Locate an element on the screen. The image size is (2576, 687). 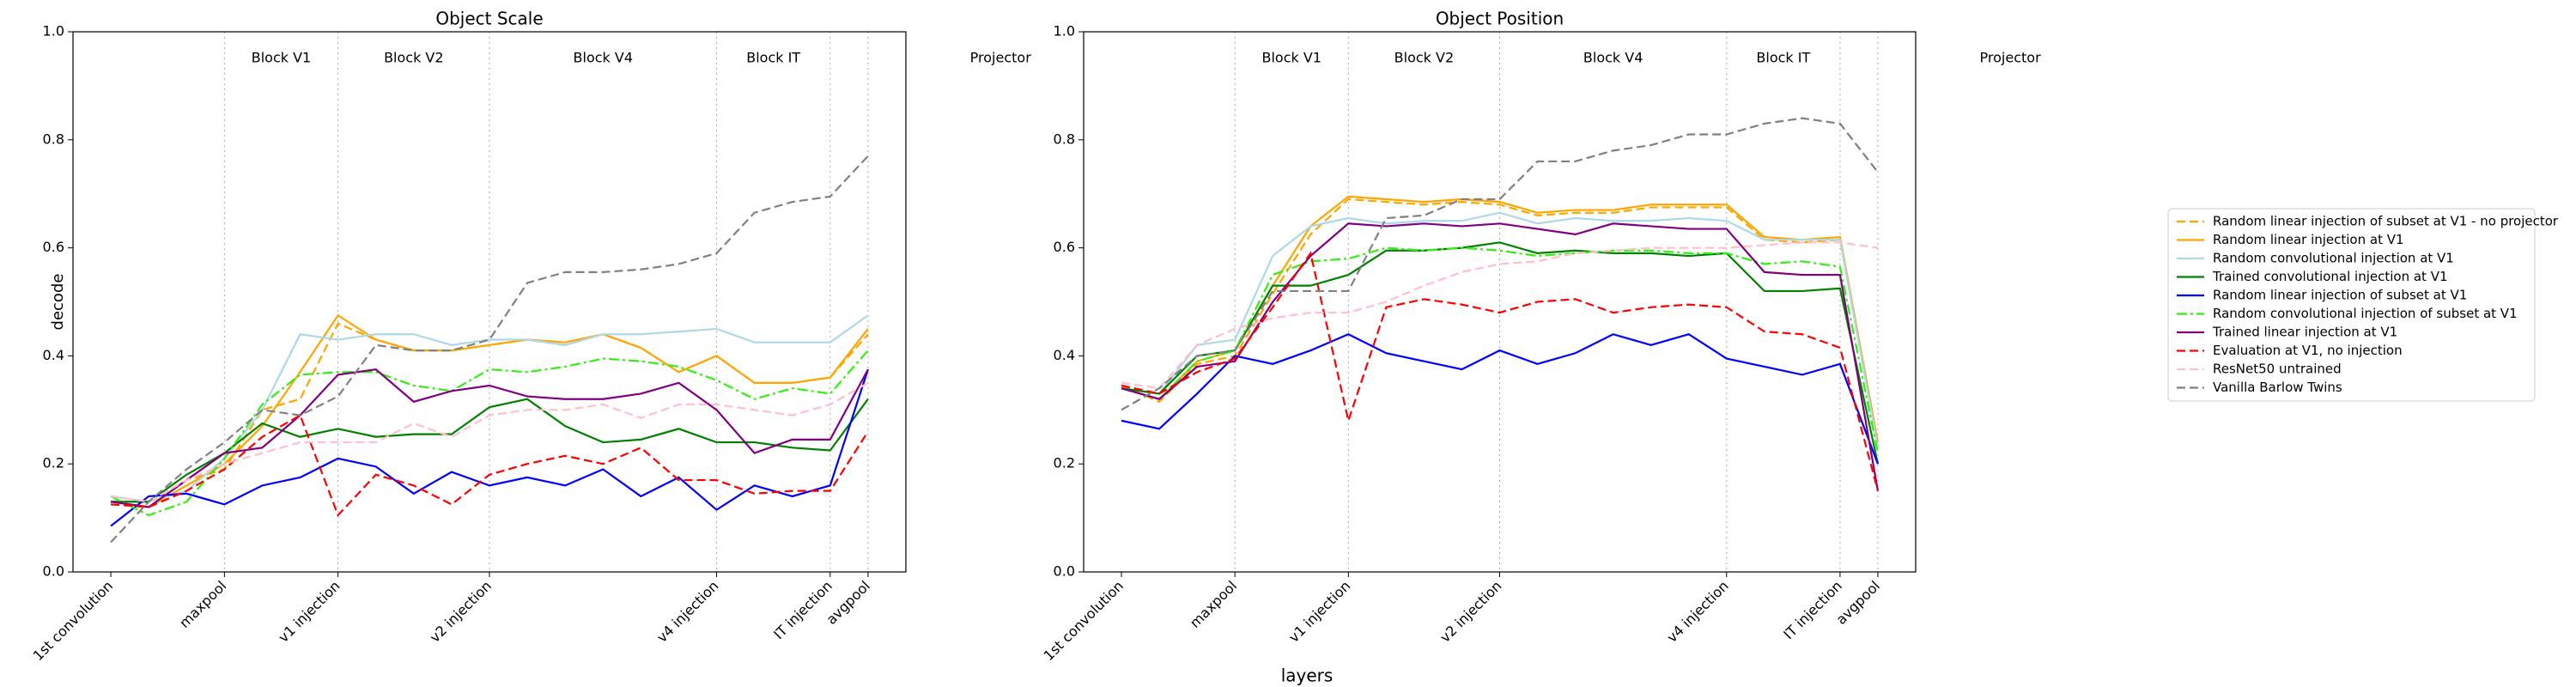
chart-title: Object Position is located at coordinates (1500, 19).